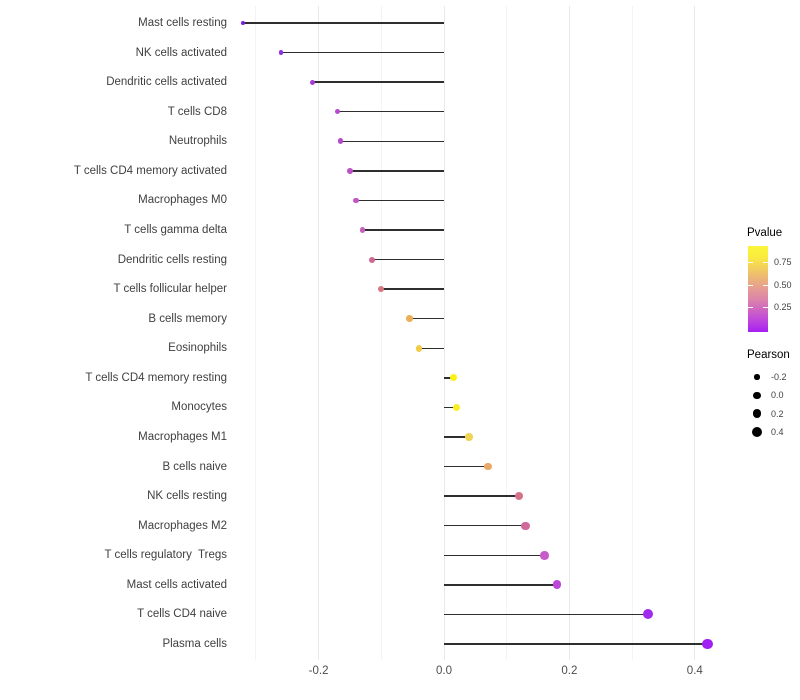  I want to click on category-label: Dendritic cells activated, so click(166, 82).